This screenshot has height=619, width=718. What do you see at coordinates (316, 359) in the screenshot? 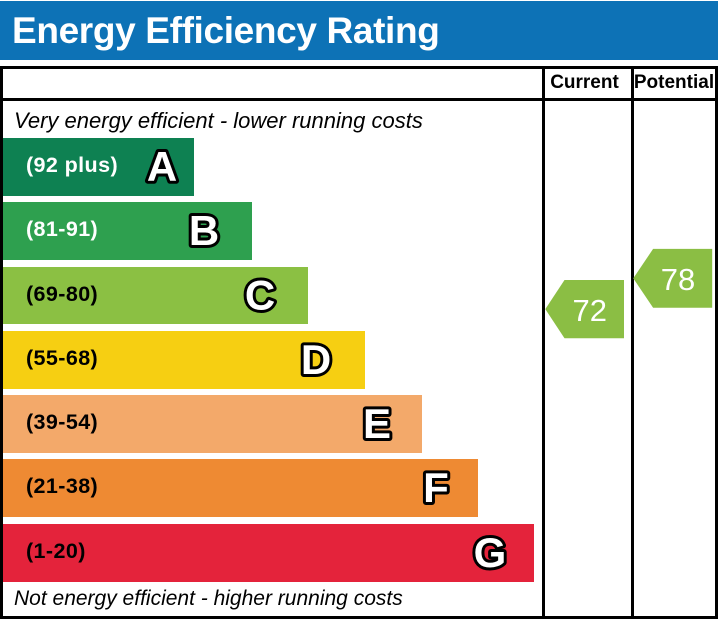
I see `svg-text: D` at bounding box center [316, 359].